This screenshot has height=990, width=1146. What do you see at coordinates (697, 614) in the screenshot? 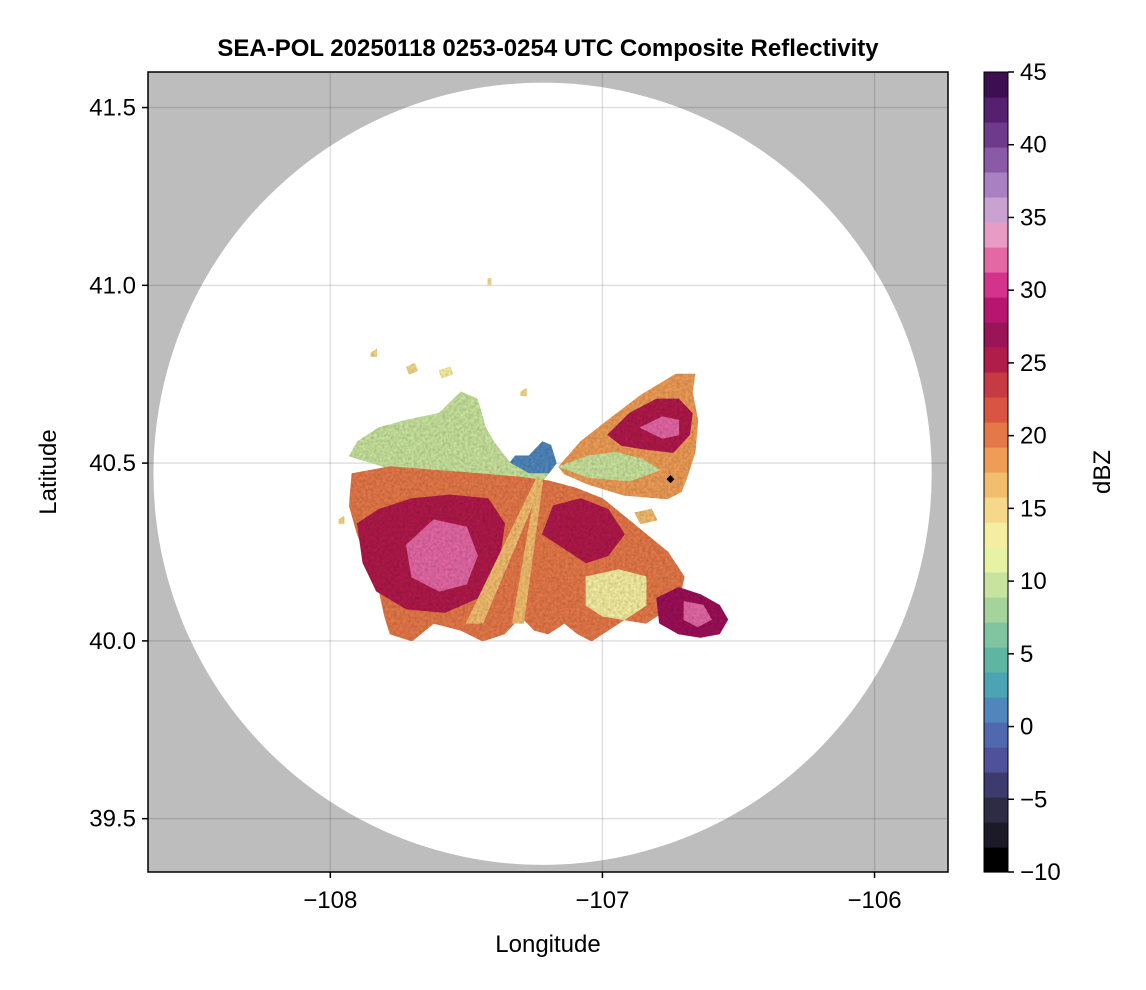
I see `echo-se-core` at bounding box center [697, 614].